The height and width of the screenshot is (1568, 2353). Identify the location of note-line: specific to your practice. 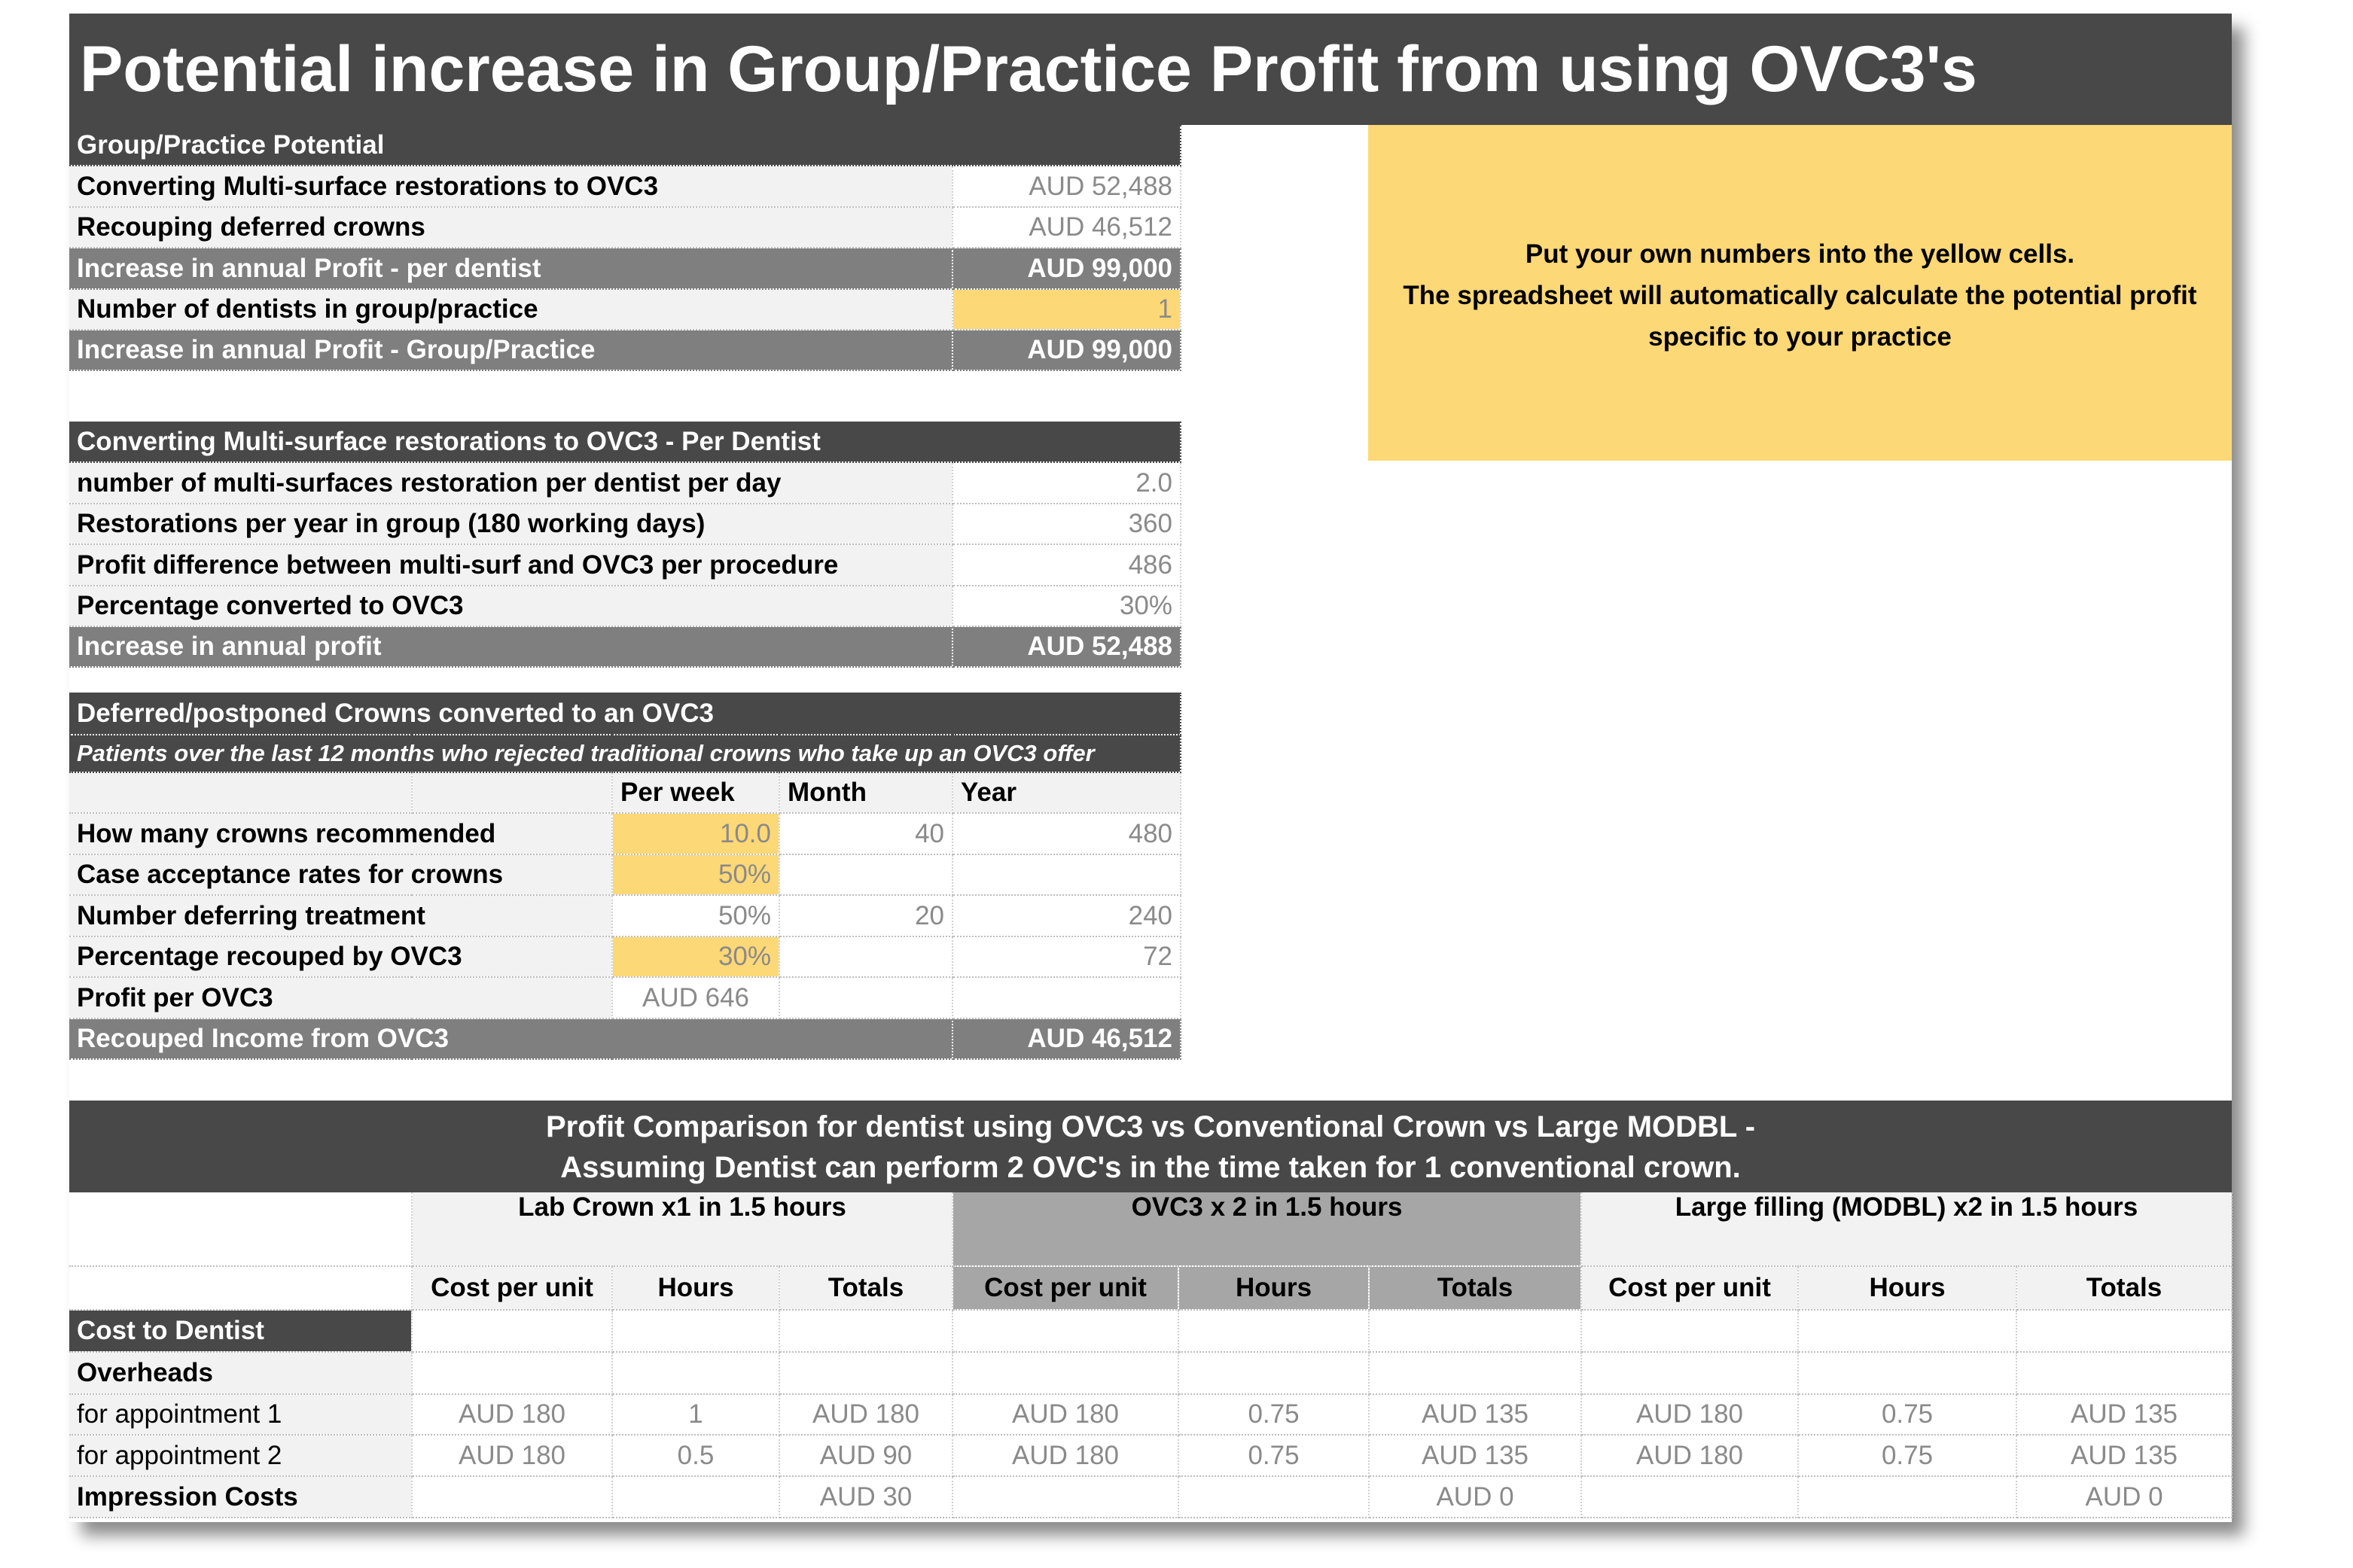
(1800, 337).